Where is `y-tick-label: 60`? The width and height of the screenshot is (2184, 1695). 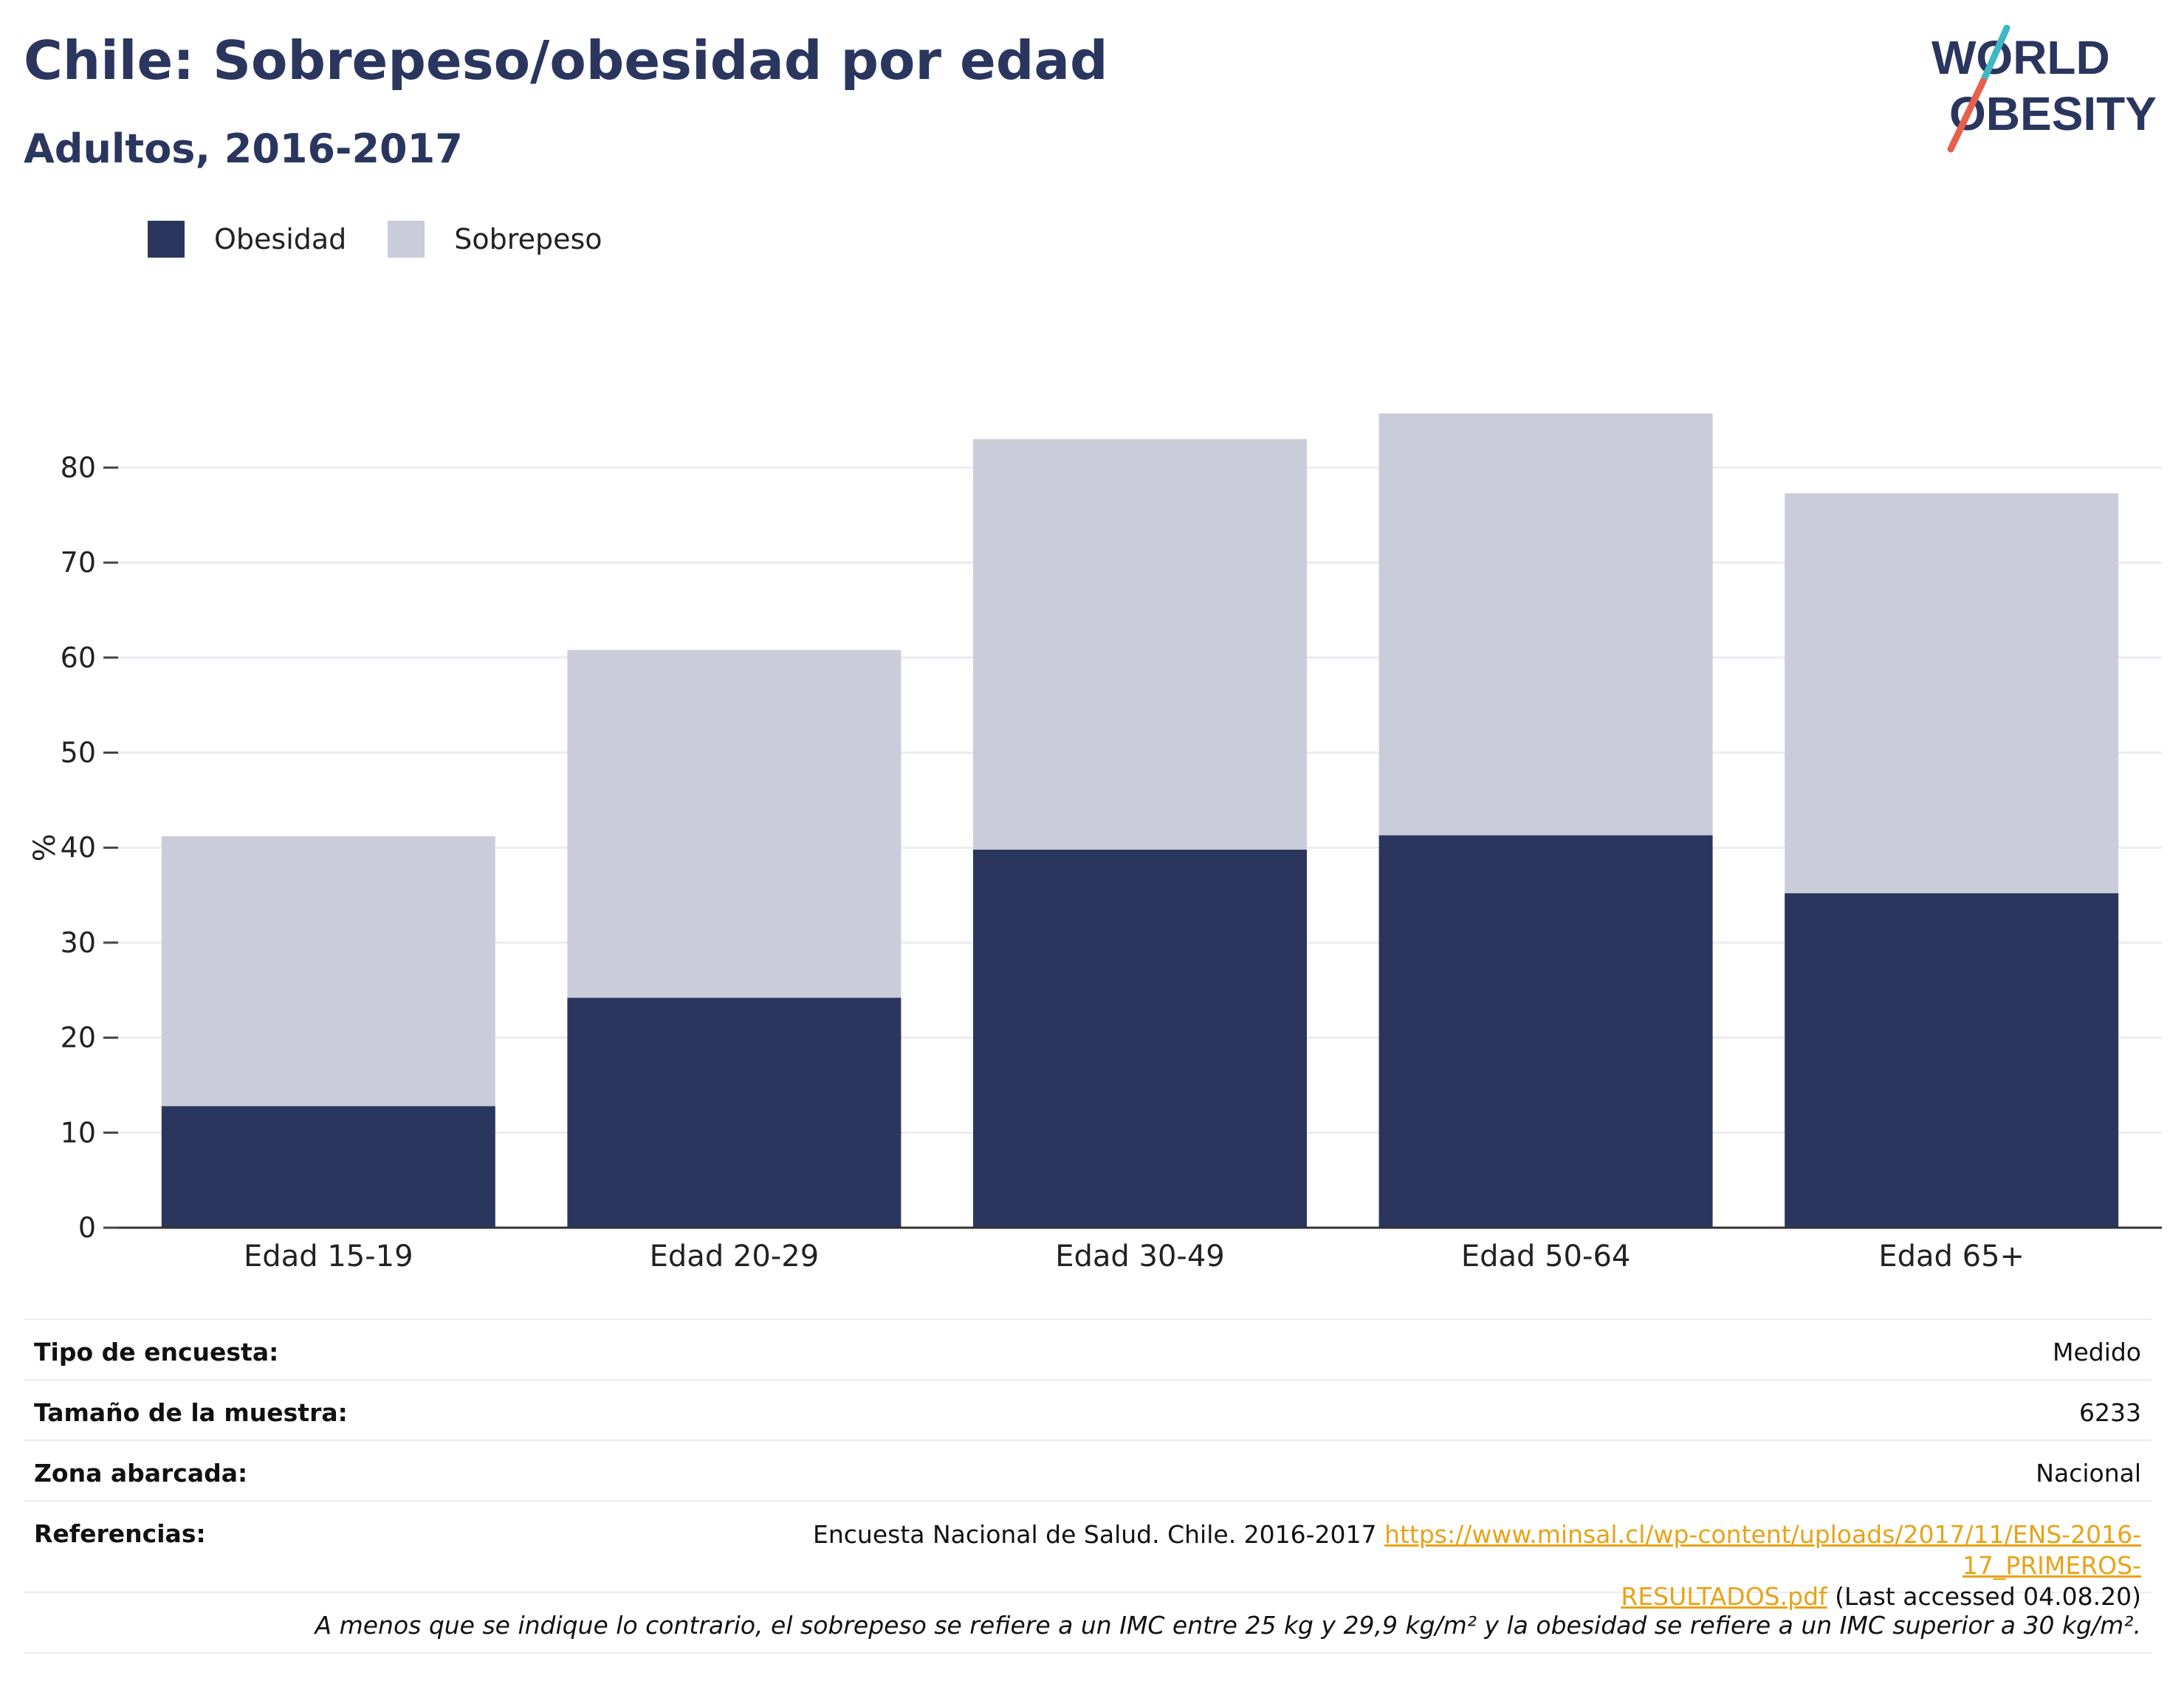 y-tick-label: 60 is located at coordinates (79, 658).